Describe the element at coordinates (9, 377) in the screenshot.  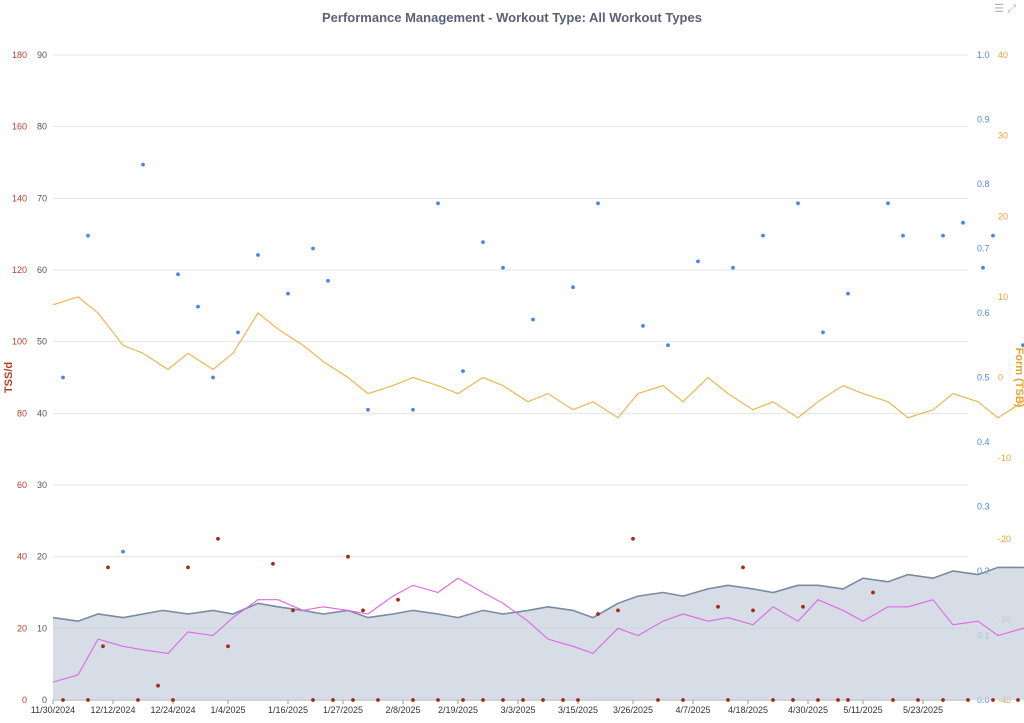
I see `tss-axis-title: TSS/d` at that location.